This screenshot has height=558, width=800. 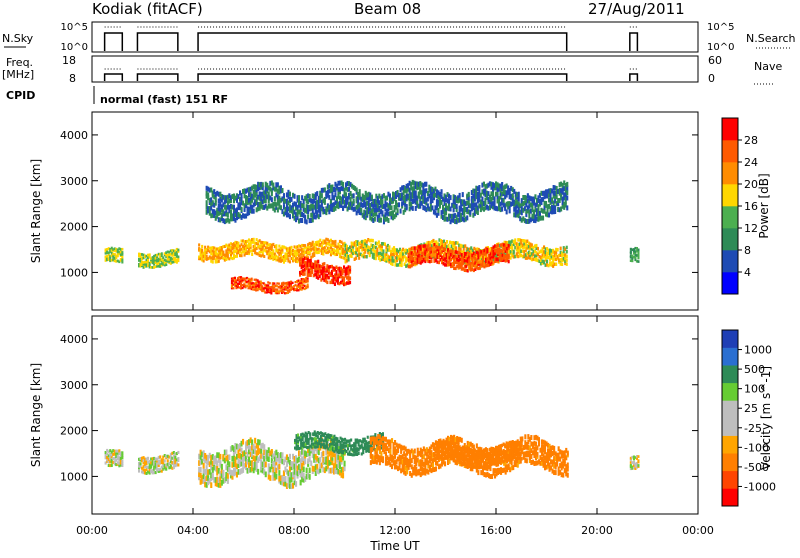 What do you see at coordinates (747, 272) in the screenshot?
I see `colorbar-tick-label: 4` at bounding box center [747, 272].